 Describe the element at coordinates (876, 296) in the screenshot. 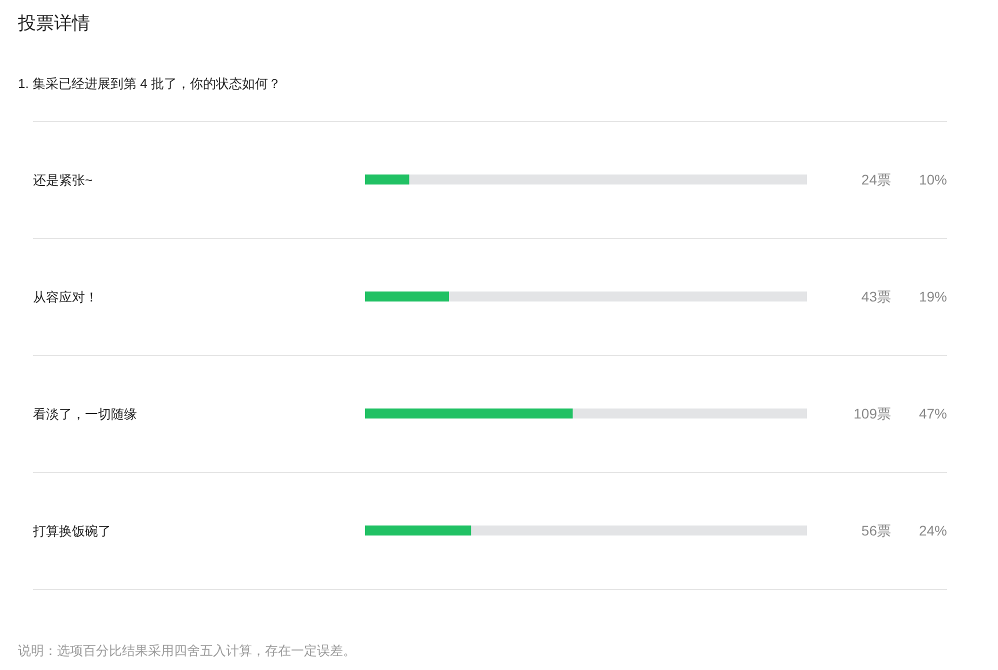

I see `text: 43票` at that location.